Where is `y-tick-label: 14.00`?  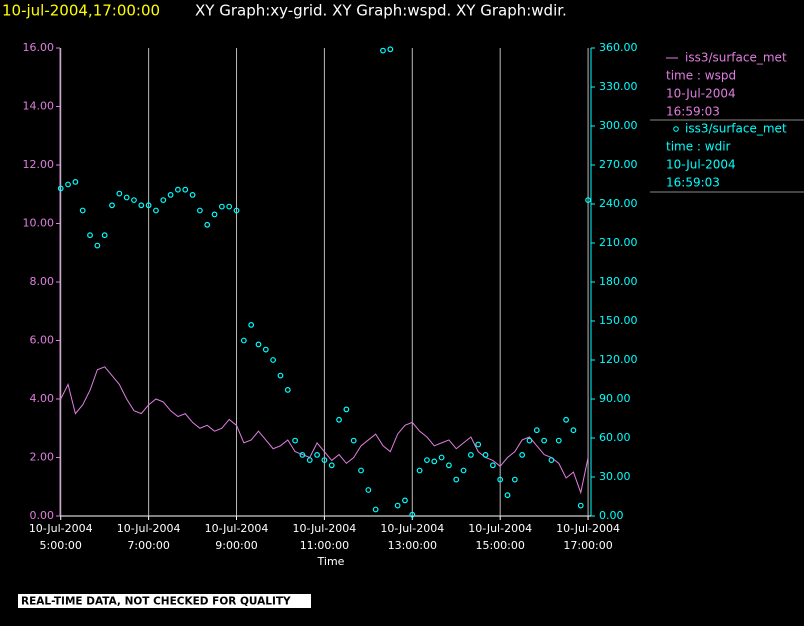
y-tick-label: 14.00 is located at coordinates (39, 106).